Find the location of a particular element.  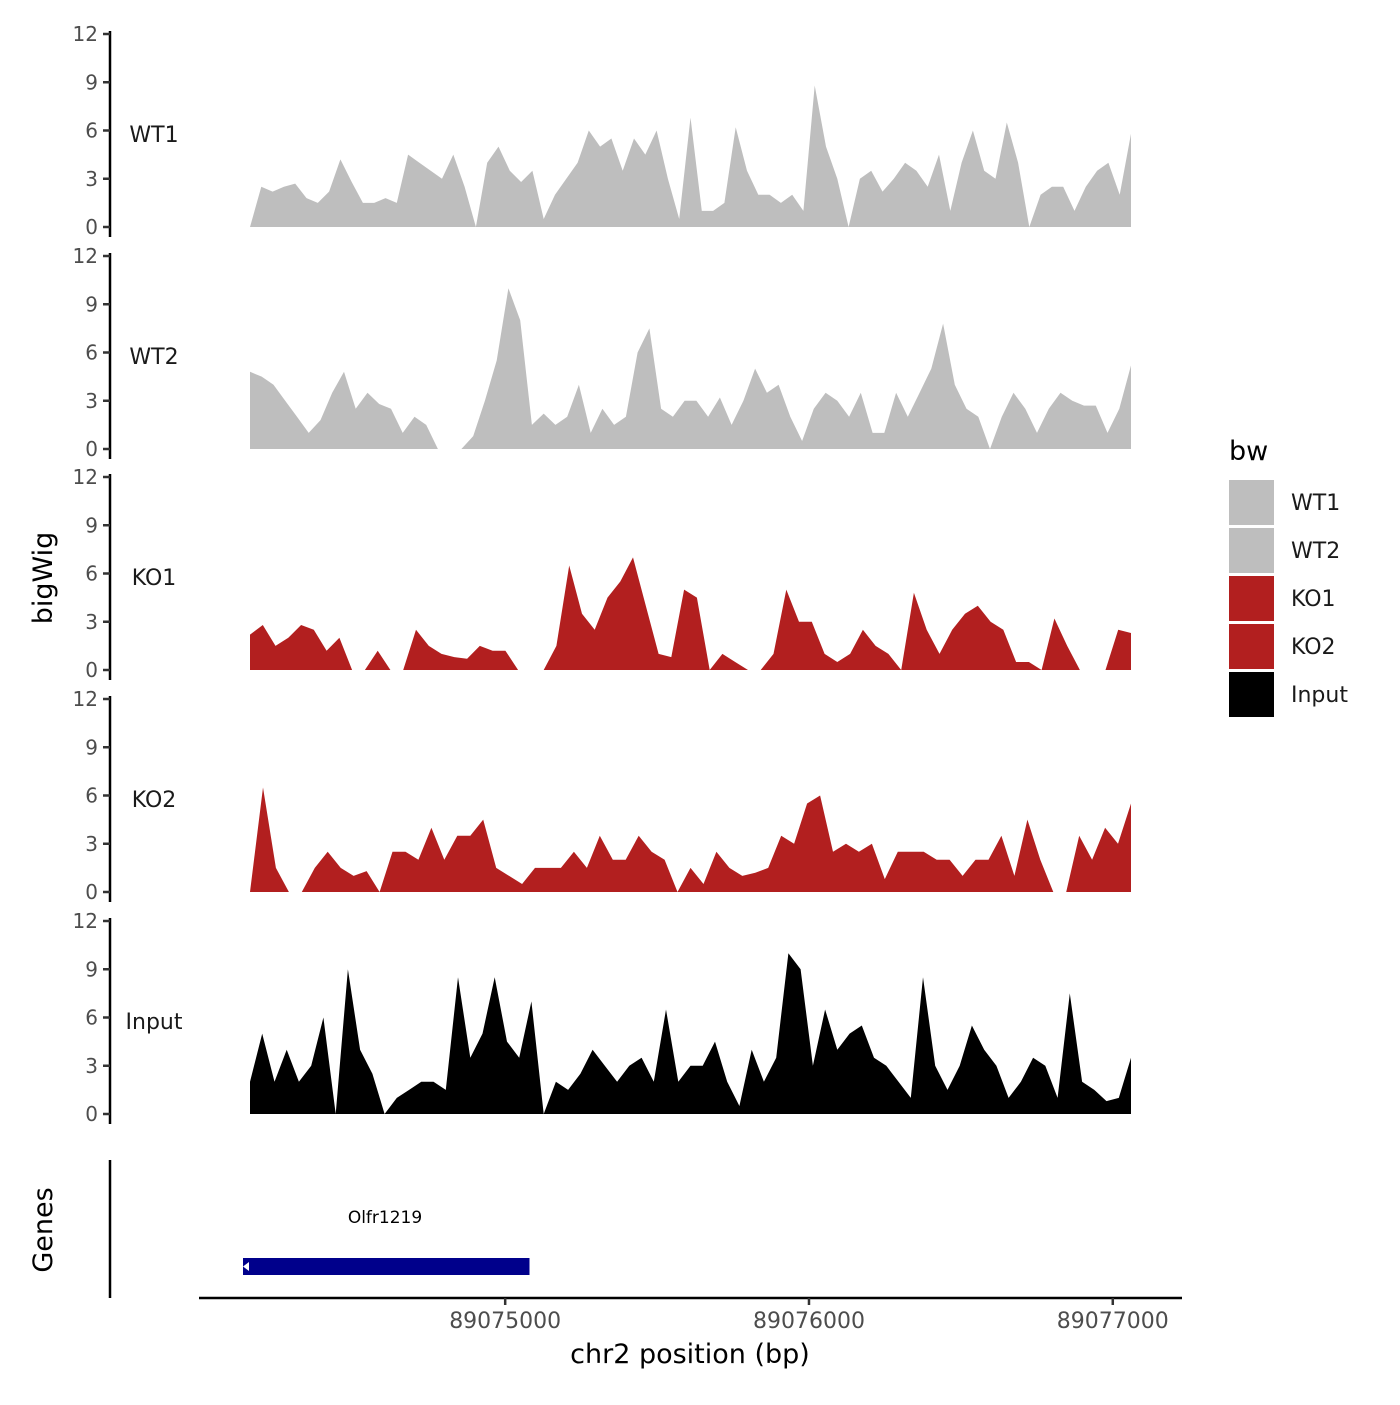

track-wt1: 0 3 6 9 12 WT1 is located at coordinates (602, 130).